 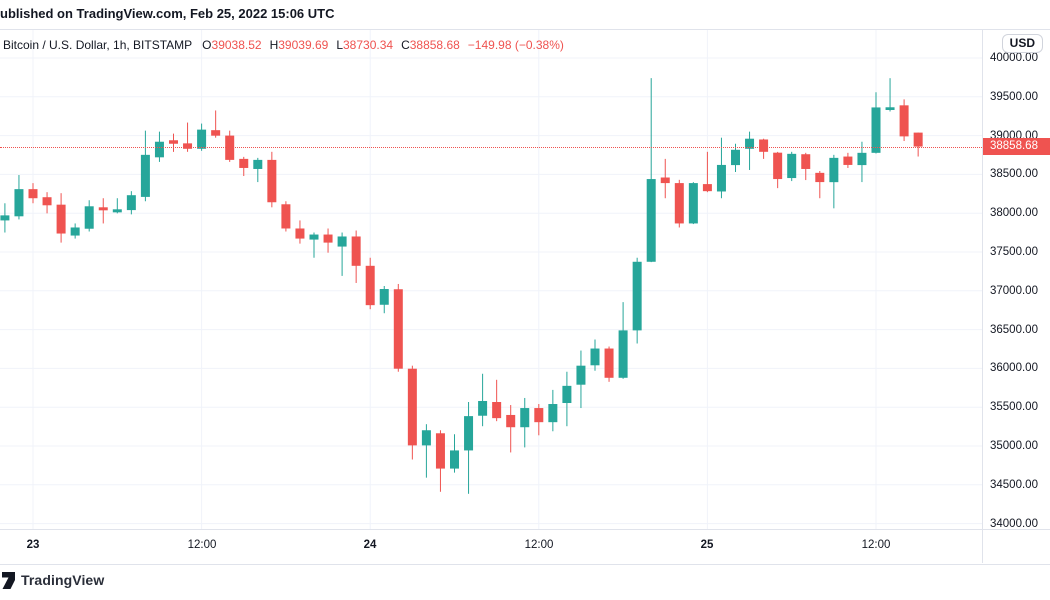 I want to click on price-tick-label: 34500.00, so click(x=1014, y=485).